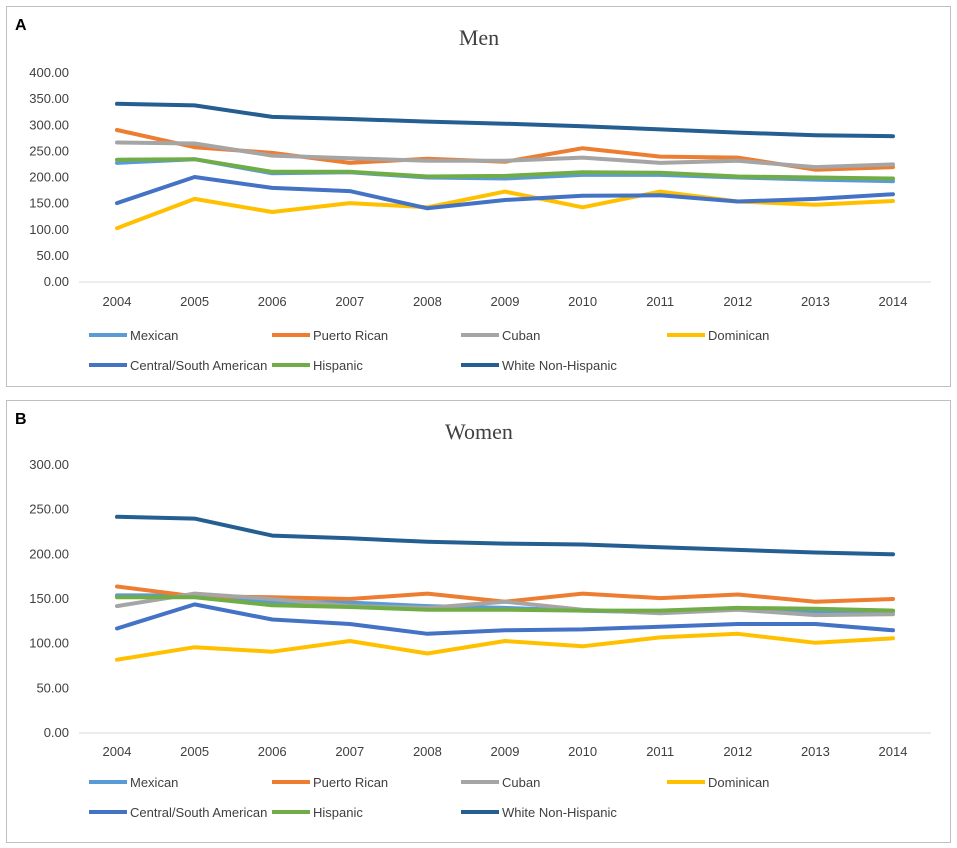 Image resolution: width=957 pixels, height=848 pixels. Describe the element at coordinates (49, 72) in the screenshot. I see `y-tick-label: 400.00` at that location.